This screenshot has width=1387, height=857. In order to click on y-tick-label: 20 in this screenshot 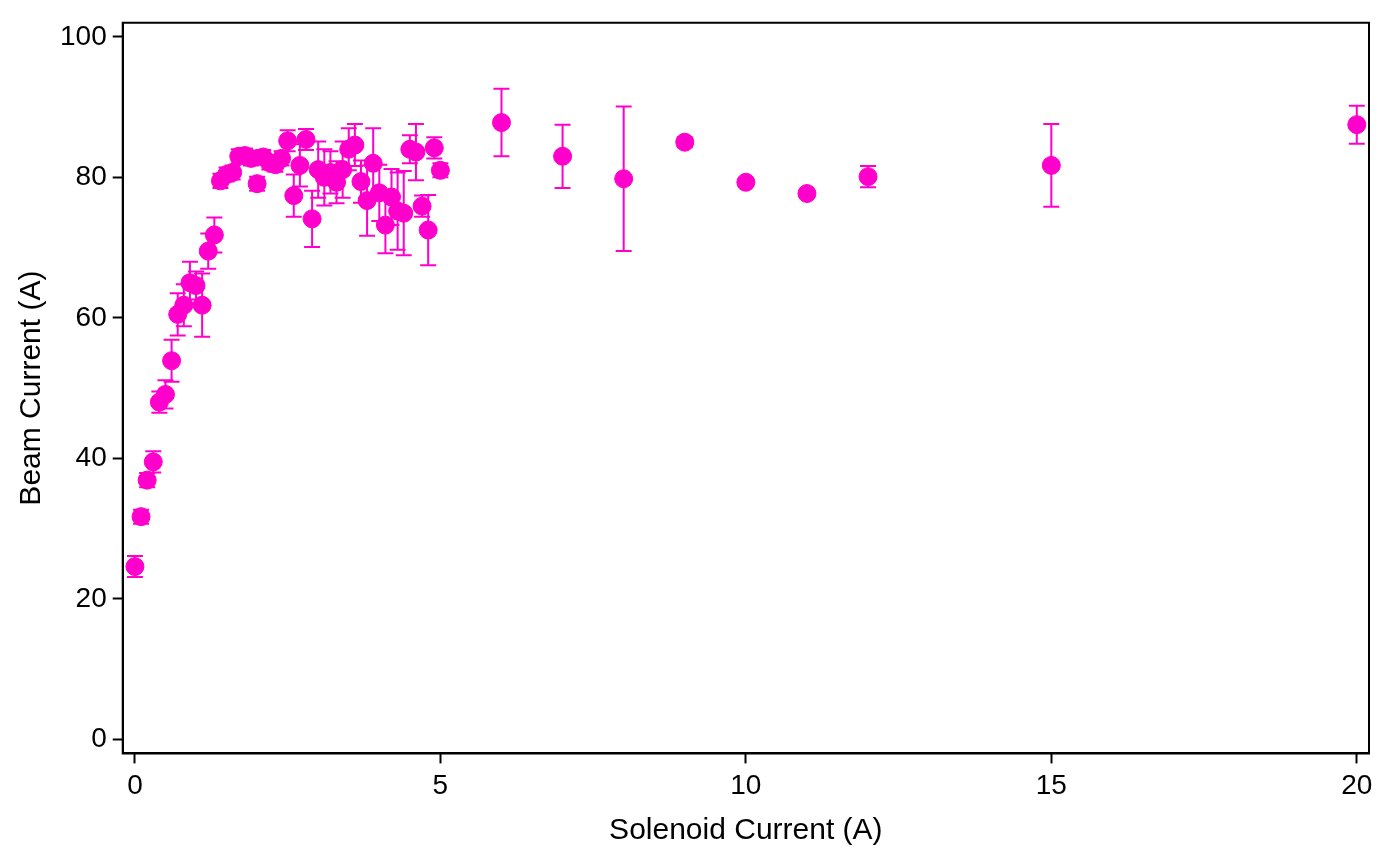, I will do `click(91, 597)`.